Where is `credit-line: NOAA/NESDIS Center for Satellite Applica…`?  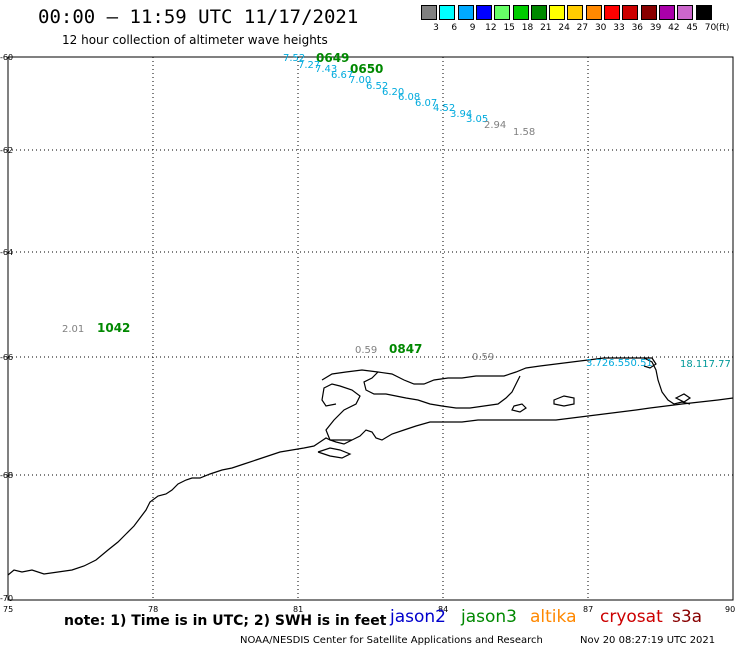 credit-line: NOAA/NESDIS Center for Satellite Applica… is located at coordinates (391, 640).